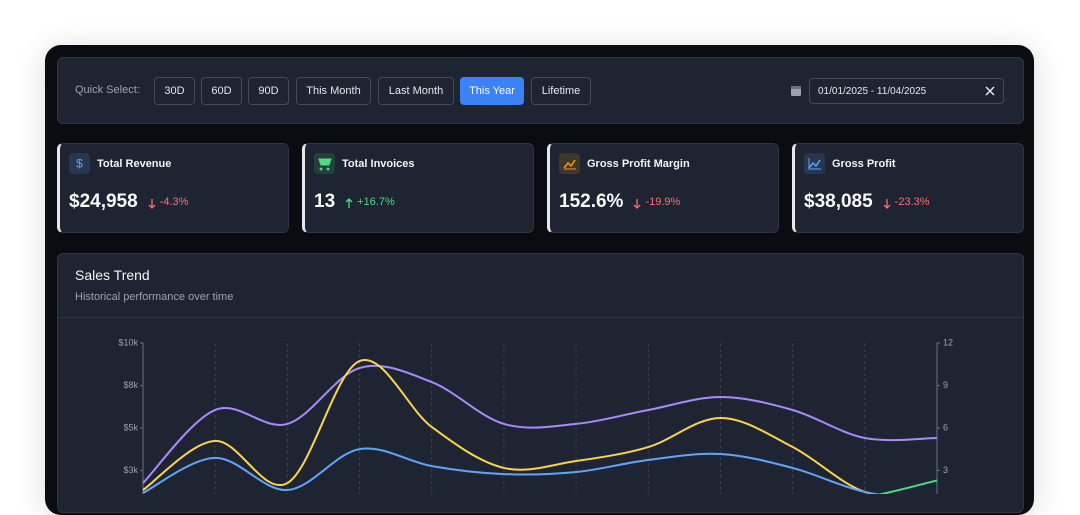 The width and height of the screenshot is (1080, 515). I want to click on kpi-value: 152.6%, so click(591, 201).